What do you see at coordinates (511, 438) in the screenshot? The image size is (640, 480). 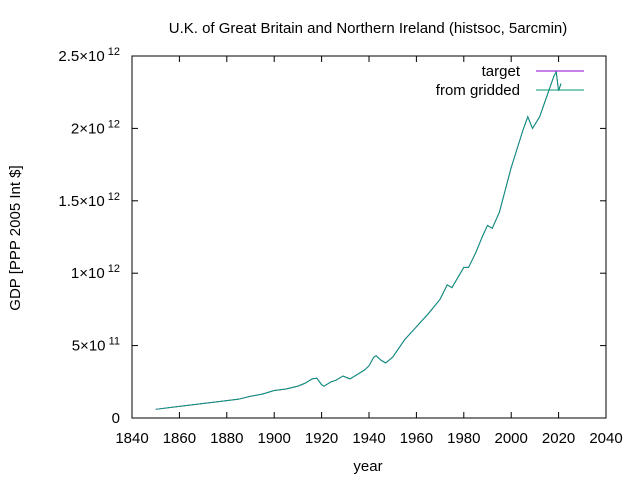 I see `x-tick-label: 2000` at bounding box center [511, 438].